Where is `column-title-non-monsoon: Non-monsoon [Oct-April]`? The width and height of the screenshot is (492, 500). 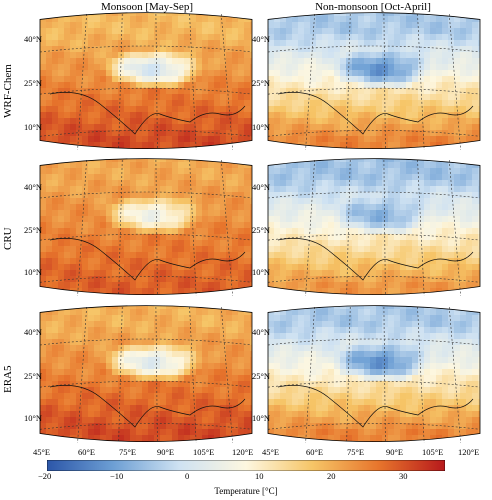 column-title-non-monsoon: Non-monsoon [Oct-April] is located at coordinates (373, 7).